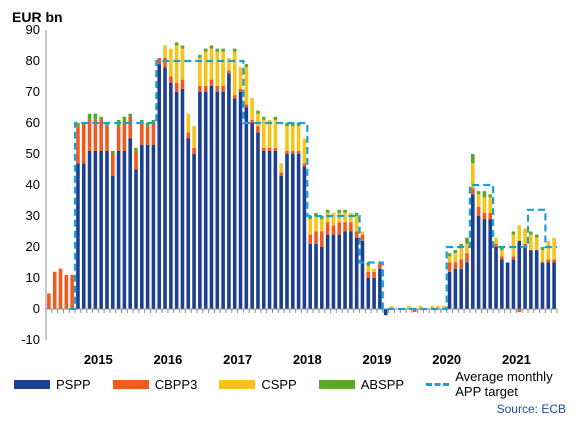 The image size is (582, 425). I want to click on x-year-label: 2017, so click(237, 359).